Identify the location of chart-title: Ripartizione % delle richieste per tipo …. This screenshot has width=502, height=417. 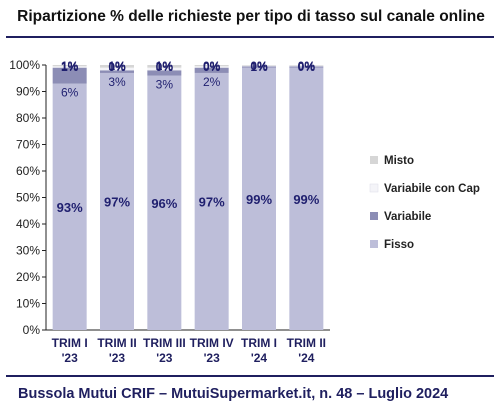
(251, 16).